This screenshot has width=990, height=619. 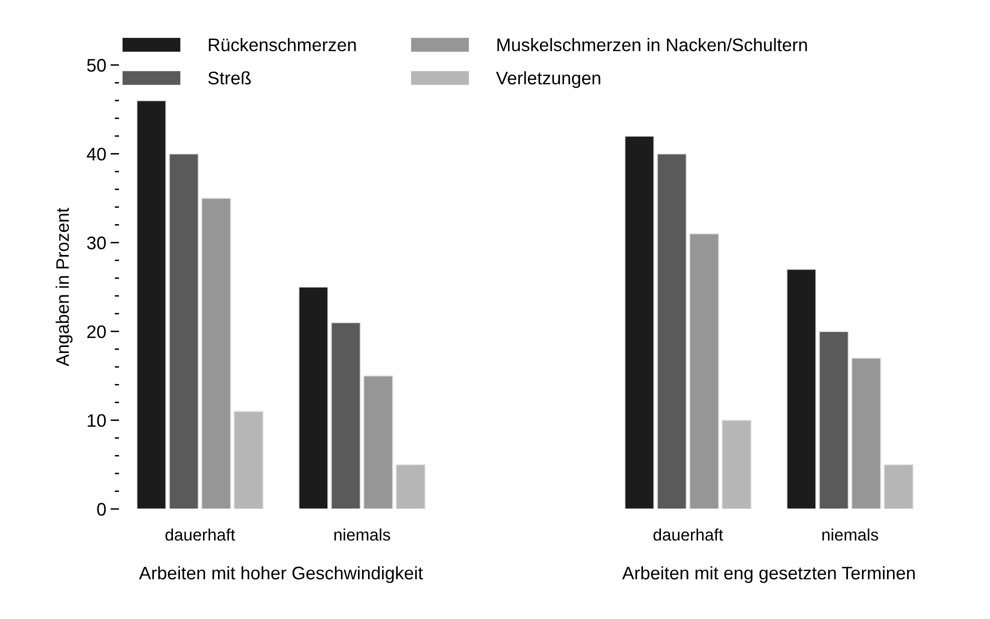 What do you see at coordinates (282, 45) in the screenshot?
I see `legend-label: Rückenschmerzen` at bounding box center [282, 45].